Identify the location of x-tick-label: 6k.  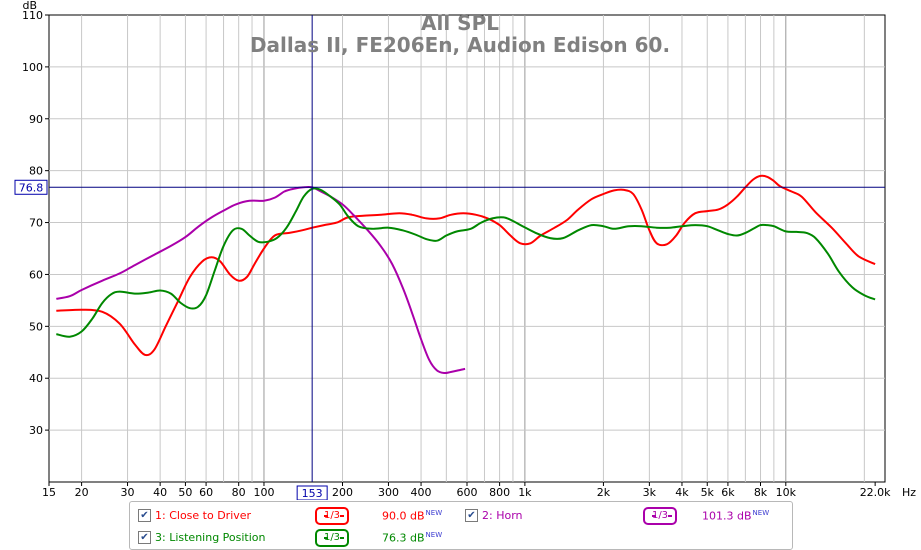
(728, 492).